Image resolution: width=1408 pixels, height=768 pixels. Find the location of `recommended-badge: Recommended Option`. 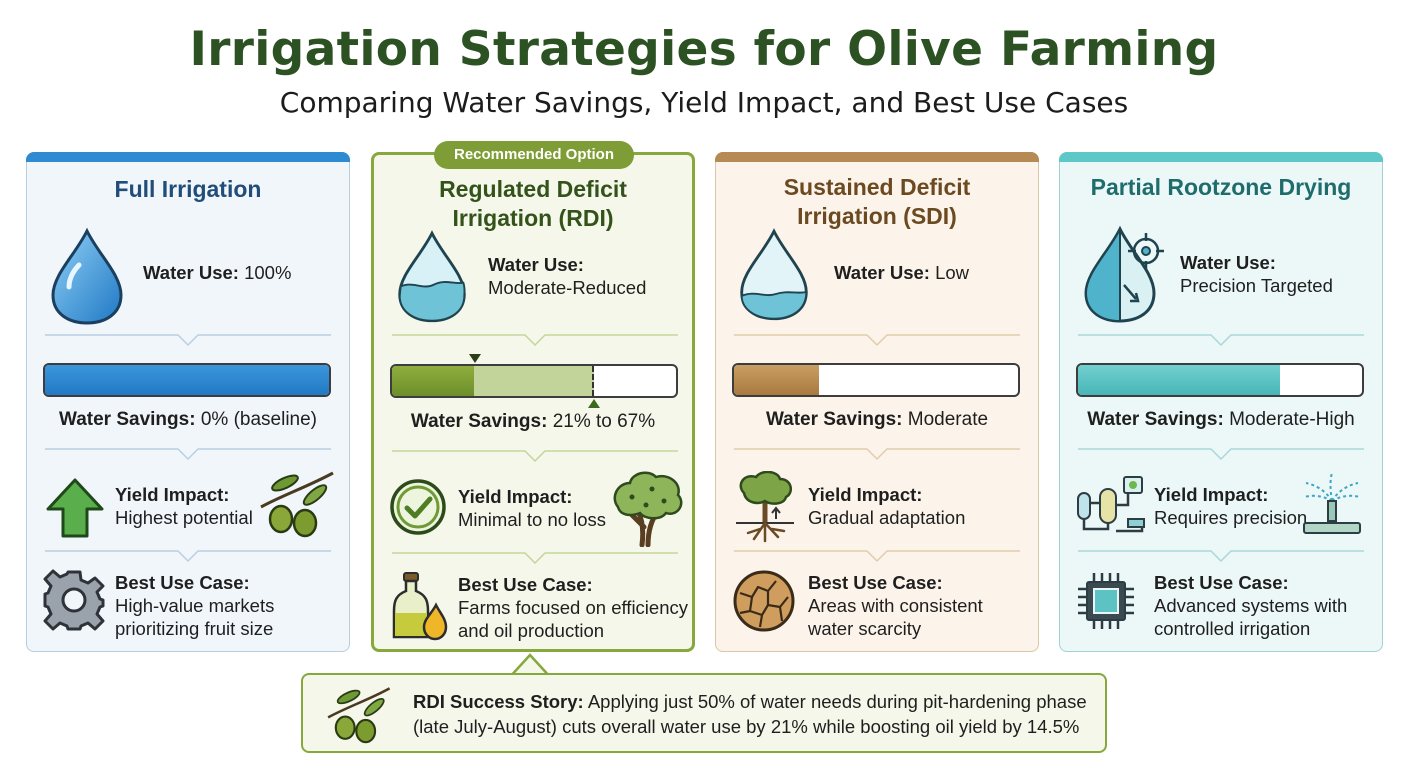

recommended-badge: Recommended Option is located at coordinates (534, 155).